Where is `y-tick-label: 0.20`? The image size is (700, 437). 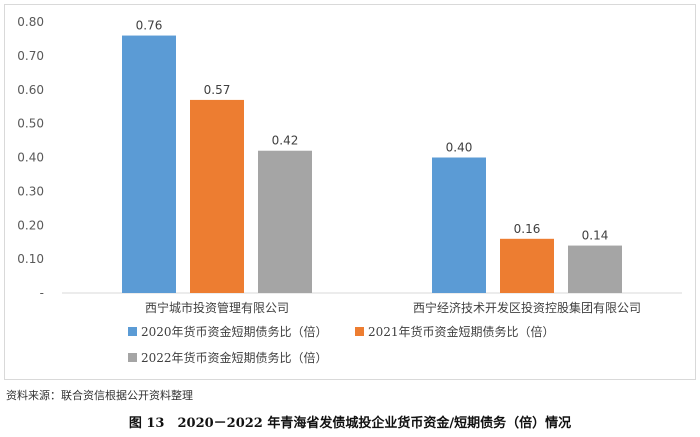 y-tick-label: 0.20 is located at coordinates (30, 225).